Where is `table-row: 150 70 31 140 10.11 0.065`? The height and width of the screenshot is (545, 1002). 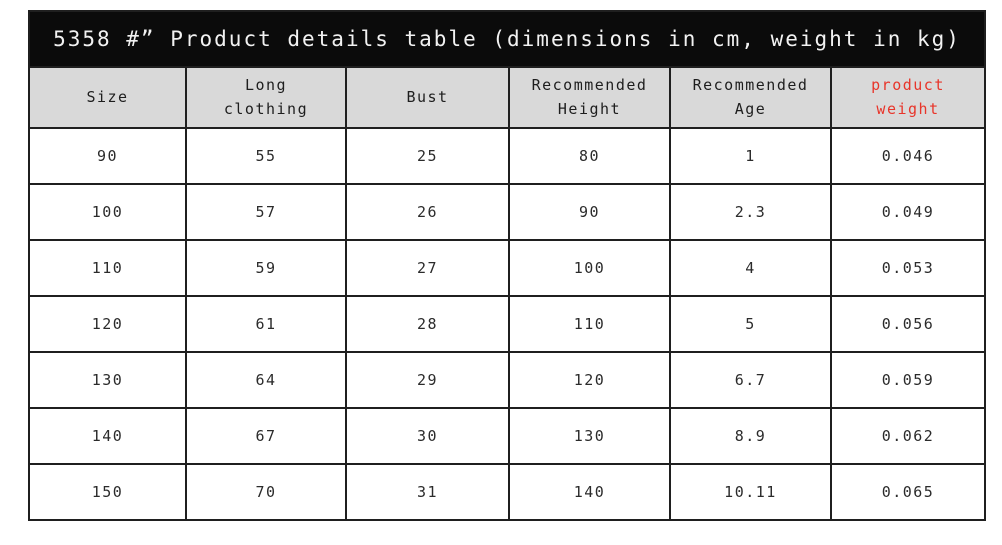
table-row: 150 70 31 140 10.11 0.065 is located at coordinates (507, 492).